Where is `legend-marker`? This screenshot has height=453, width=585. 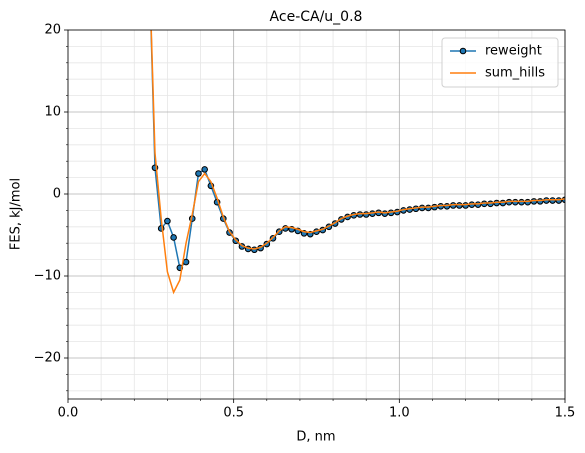
legend-marker is located at coordinates (463, 51).